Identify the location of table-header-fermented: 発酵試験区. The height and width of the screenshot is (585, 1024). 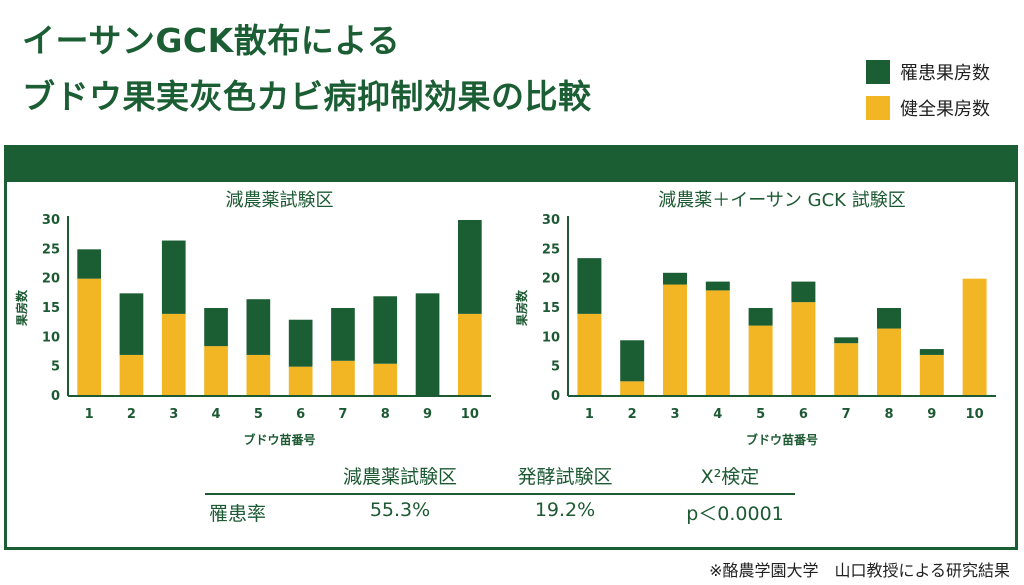
(565, 477).